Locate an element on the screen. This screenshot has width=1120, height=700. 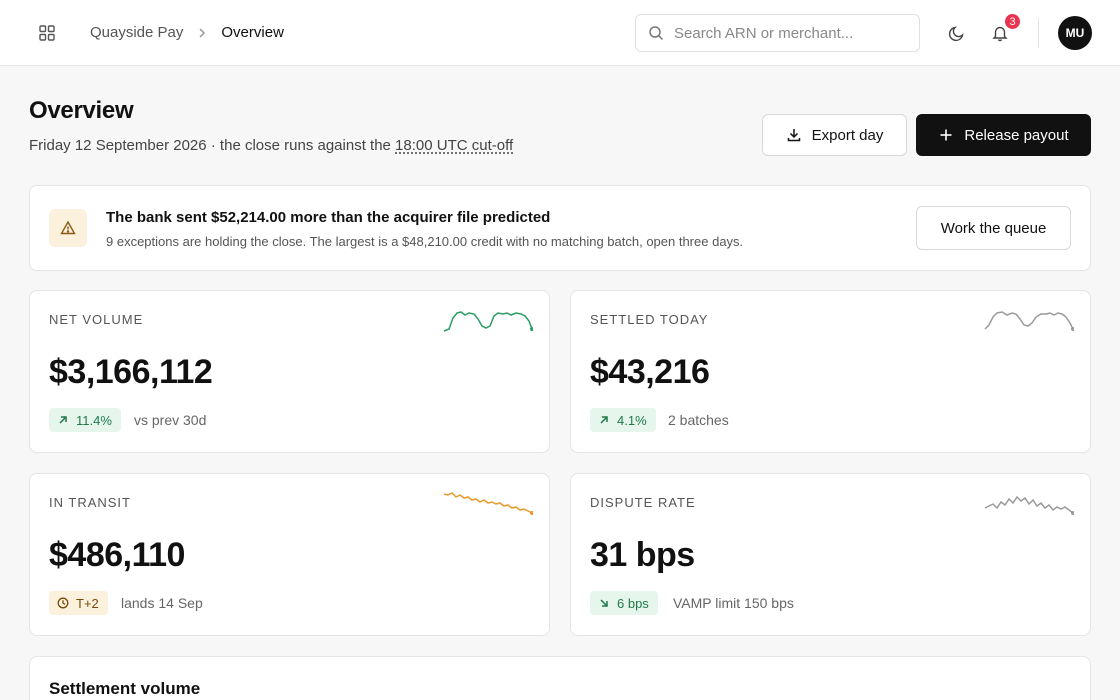
settlement-term-pill: T+2 is located at coordinates (78, 603).